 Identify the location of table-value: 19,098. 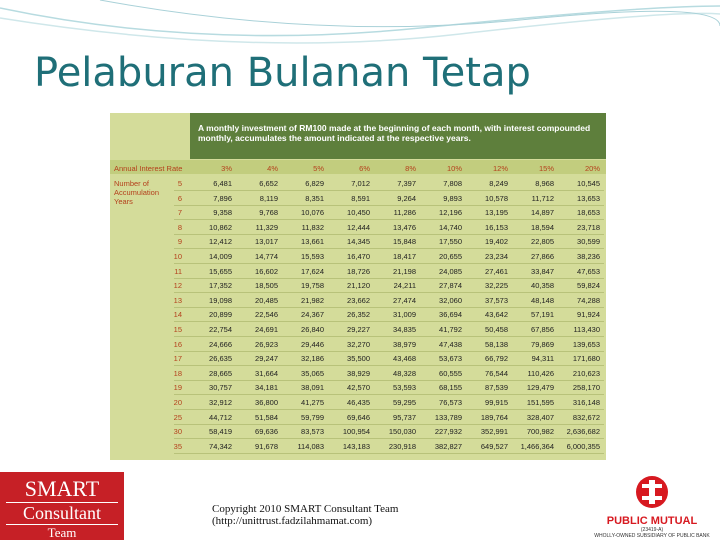
(220, 300).